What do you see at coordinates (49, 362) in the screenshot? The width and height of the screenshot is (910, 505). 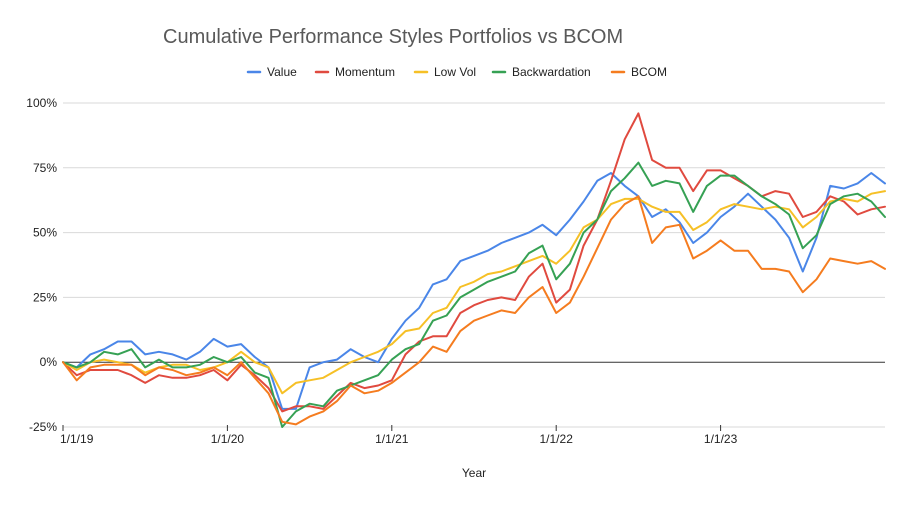 I see `y-tick-label: 0%` at bounding box center [49, 362].